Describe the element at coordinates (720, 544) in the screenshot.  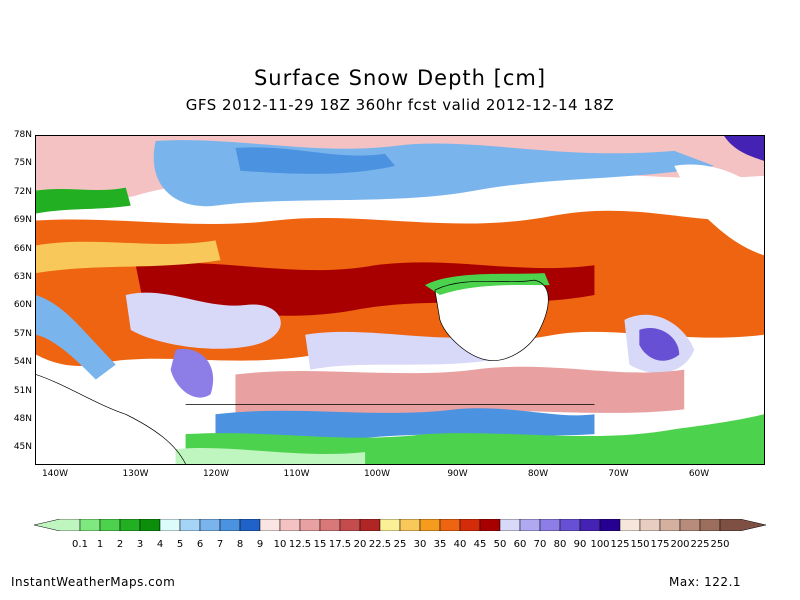
I see `colorbar-label: 250` at that location.